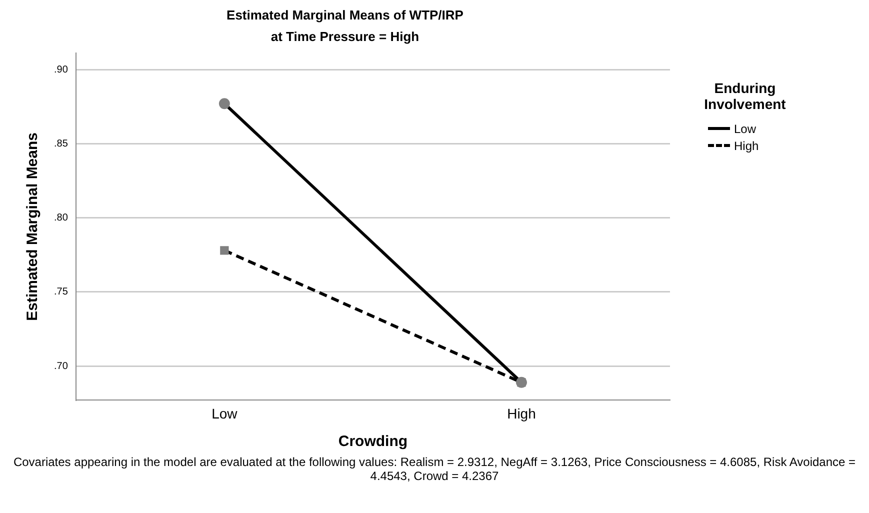 The image size is (869, 513). Describe the element at coordinates (345, 36) in the screenshot. I see `chart-subtitle: at Time Pressure = High` at that location.